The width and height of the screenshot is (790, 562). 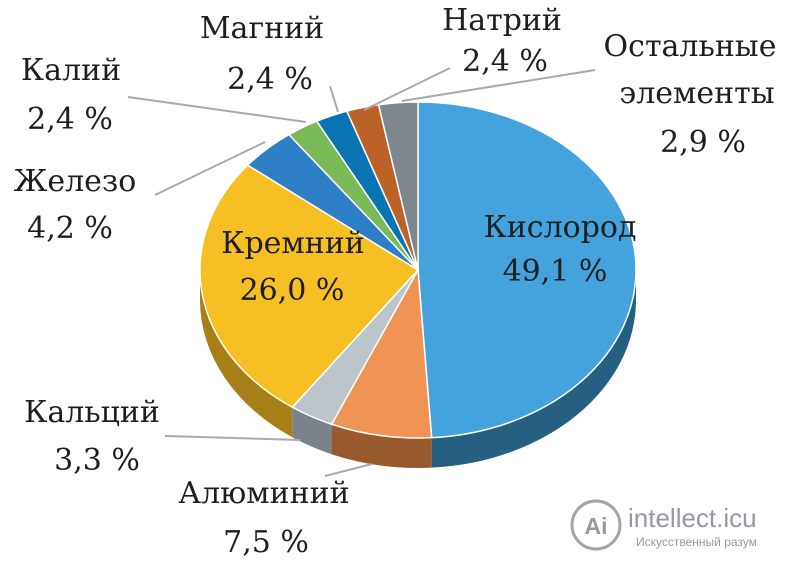 I want to click on leader-calcium, so click(x=232, y=438).